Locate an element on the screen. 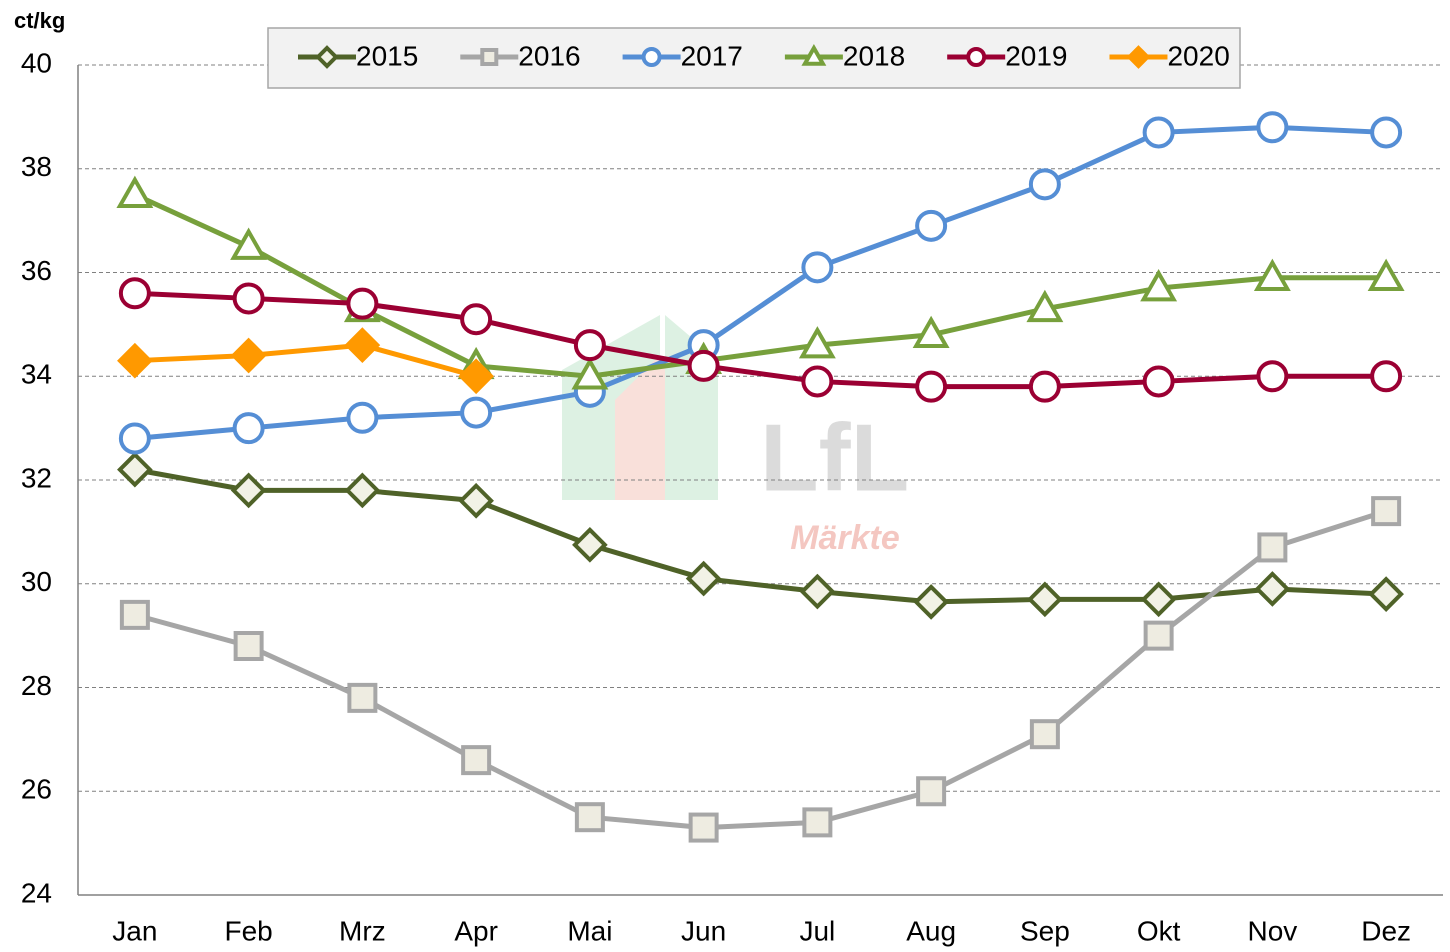  legend-label: 2018 is located at coordinates (874, 55).